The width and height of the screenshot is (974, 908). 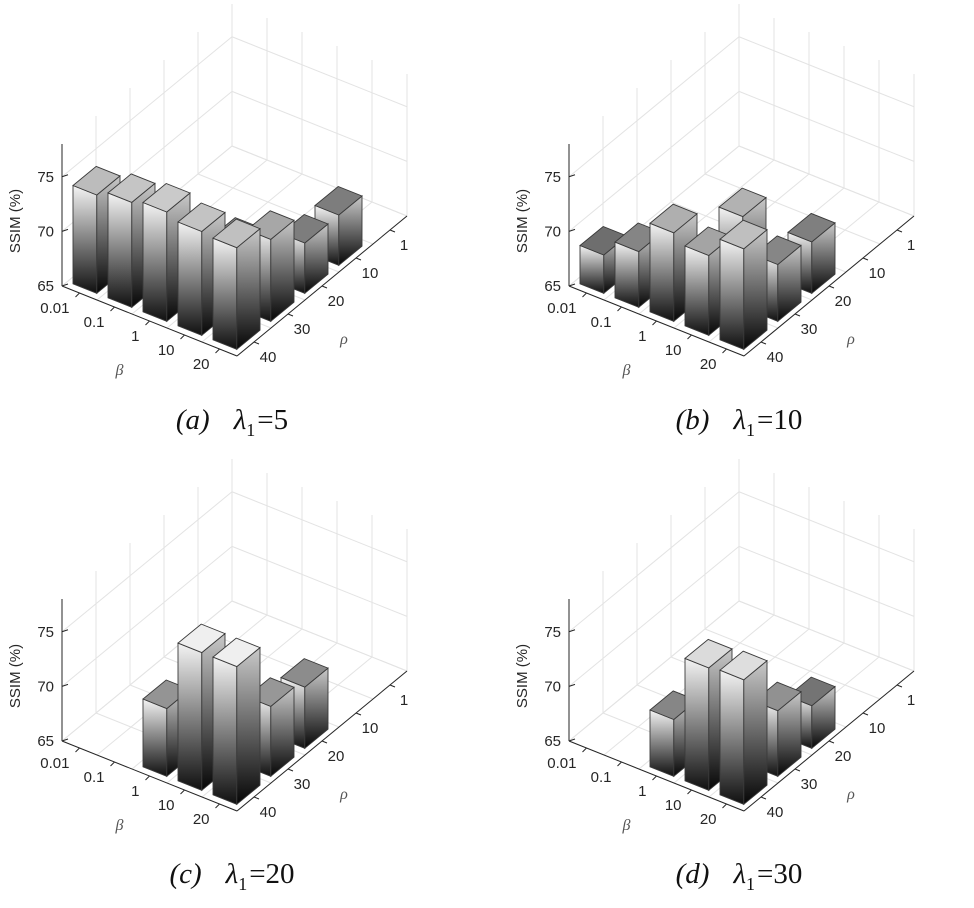 What do you see at coordinates (693, 420) in the screenshot?
I see `caption-label: (b)` at bounding box center [693, 420].